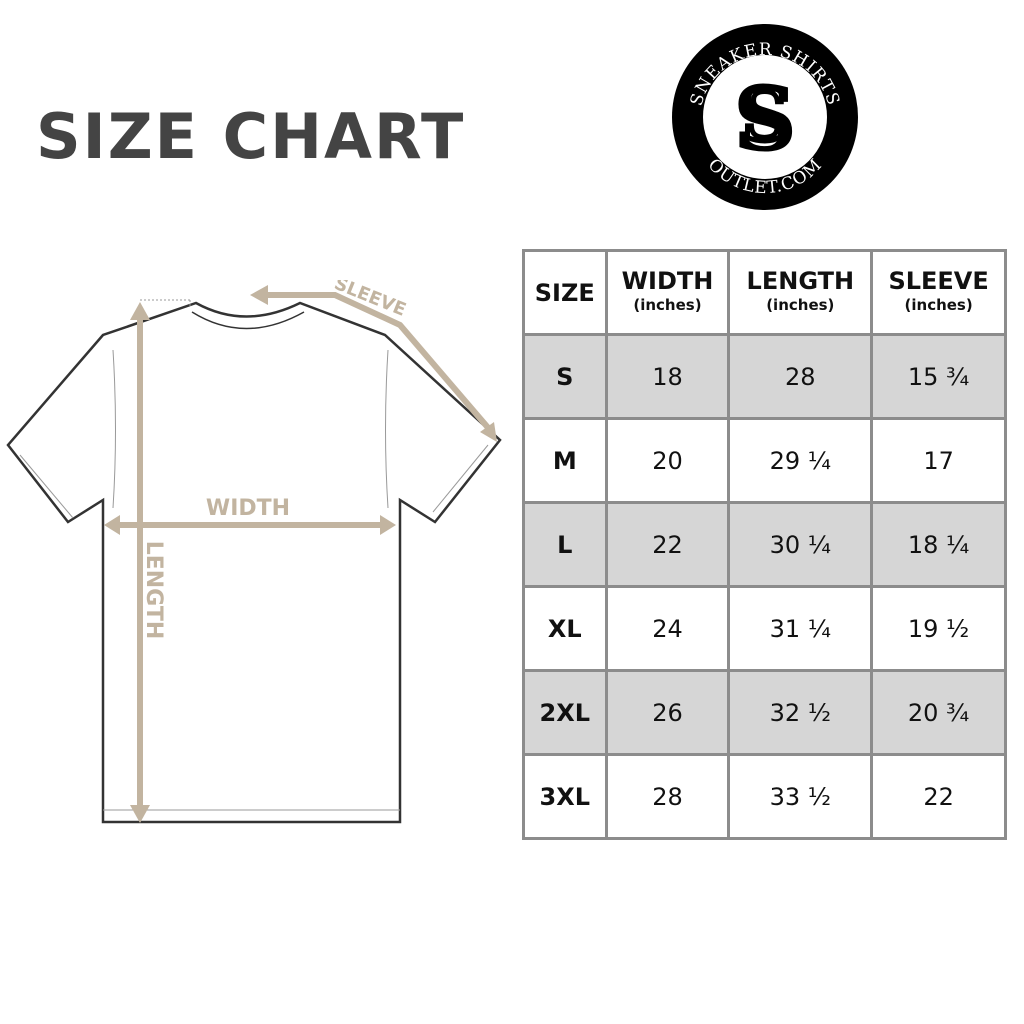  I want to click on table-row: S 18 28 15 ¾, so click(764, 376).